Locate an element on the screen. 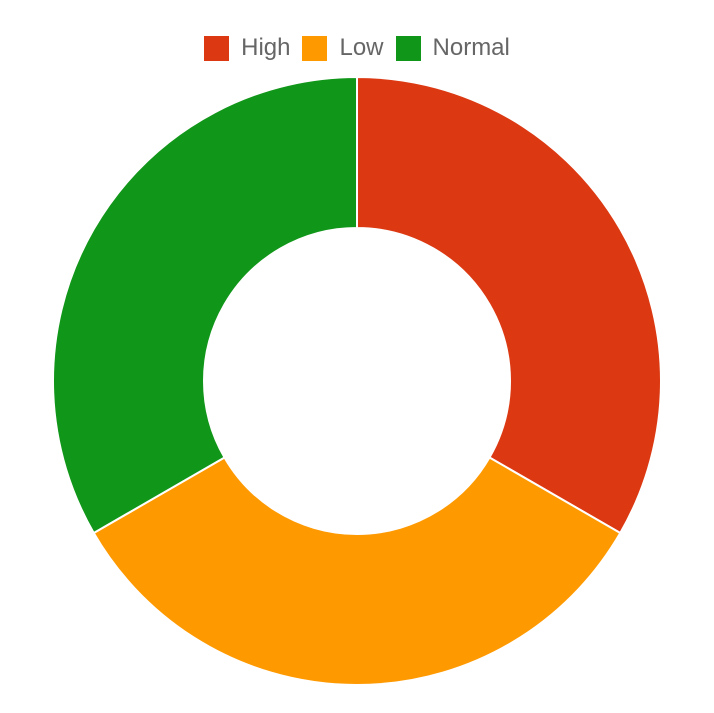  legend-item-low: Low is located at coordinates (343, 48).